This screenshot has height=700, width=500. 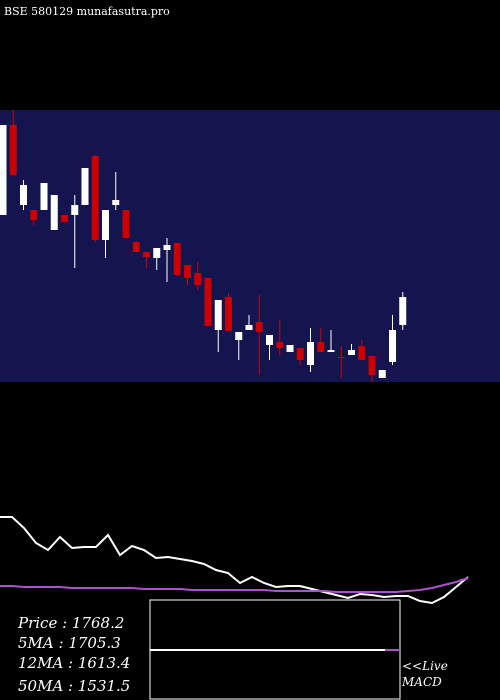 I want to click on macd-label: MACD, so click(x=421, y=682).